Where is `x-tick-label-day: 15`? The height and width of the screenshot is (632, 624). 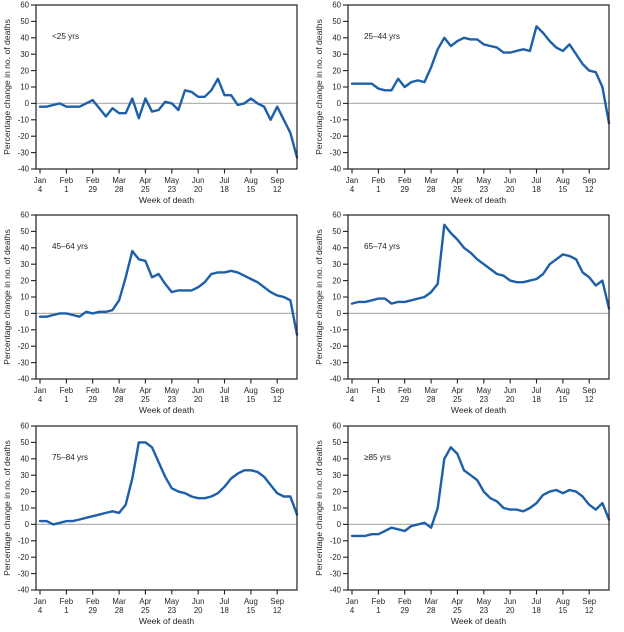
x-tick-label-day: 15 is located at coordinates (251, 610).